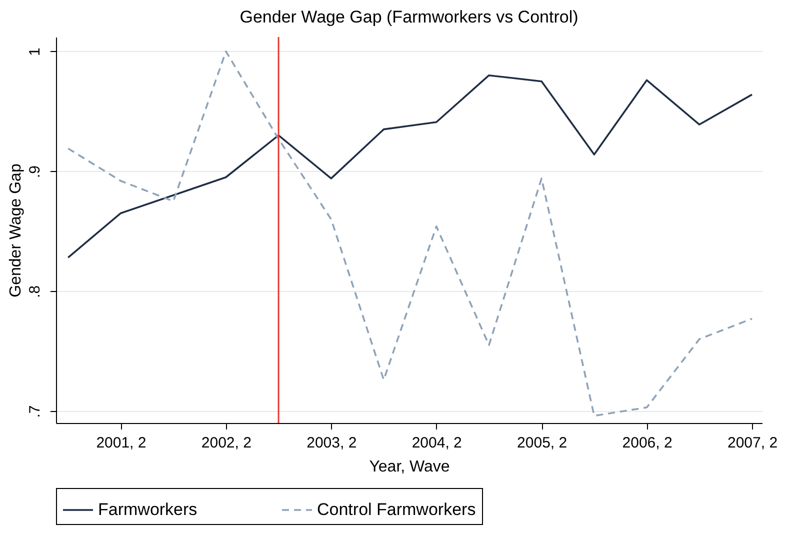 This screenshot has width=804, height=560. What do you see at coordinates (148, 509) in the screenshot?
I see `legend-label: Farmworkers` at bounding box center [148, 509].